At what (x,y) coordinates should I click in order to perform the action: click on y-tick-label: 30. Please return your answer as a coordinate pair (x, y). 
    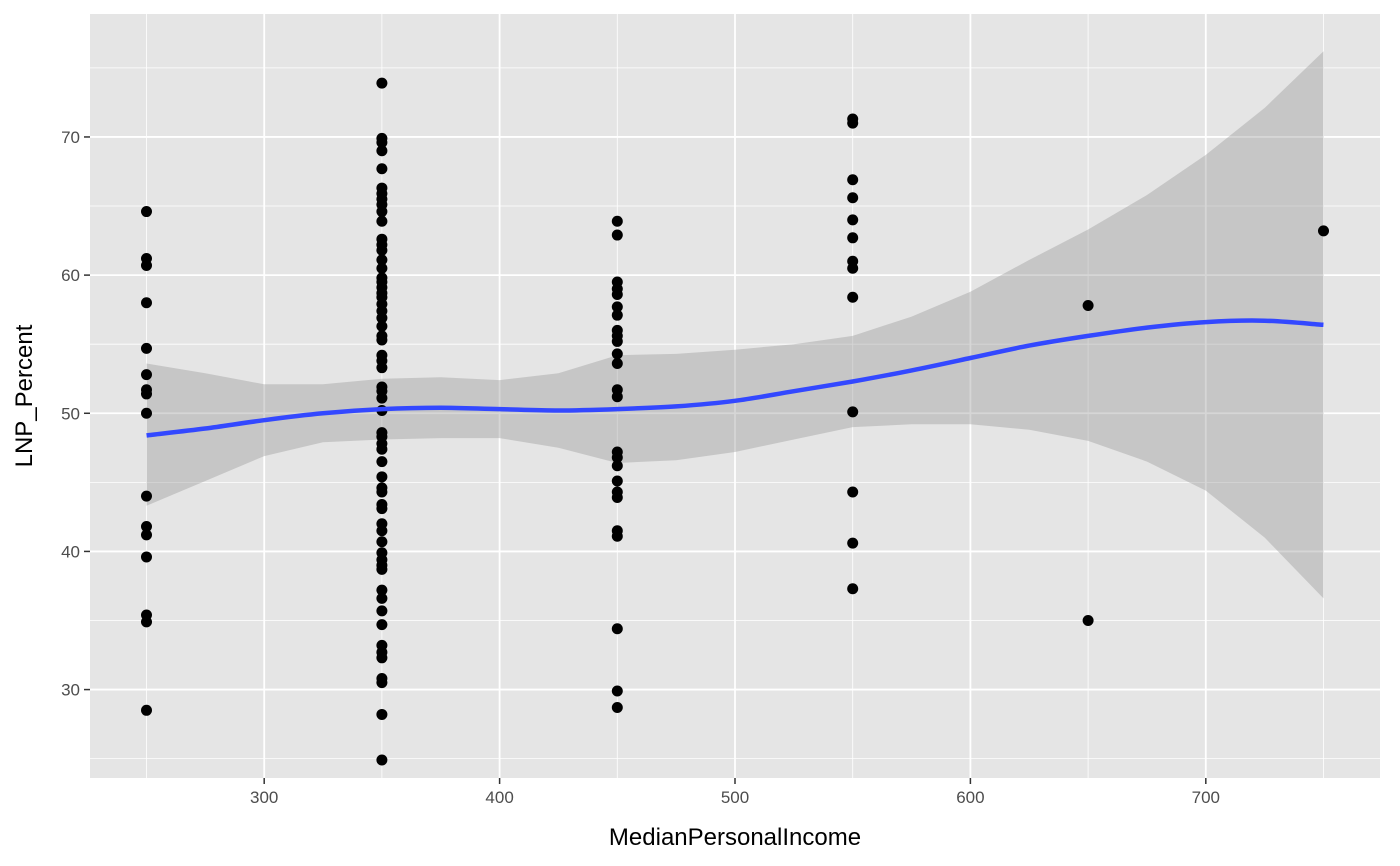
    Looking at the image, I should click on (70, 690).